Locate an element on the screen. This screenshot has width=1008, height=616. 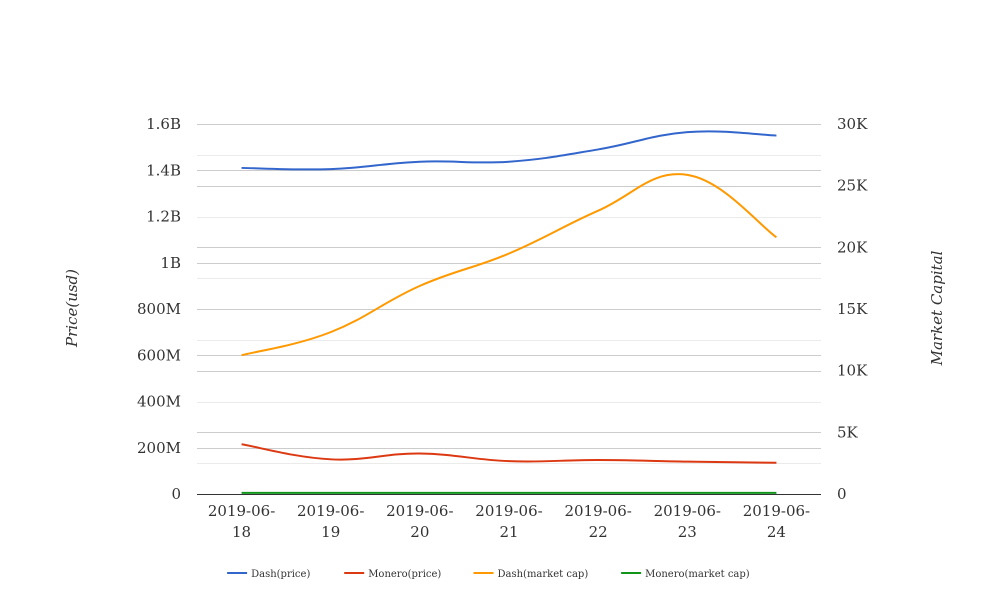
right-axis-title: Market Capital is located at coordinates (937, 308).